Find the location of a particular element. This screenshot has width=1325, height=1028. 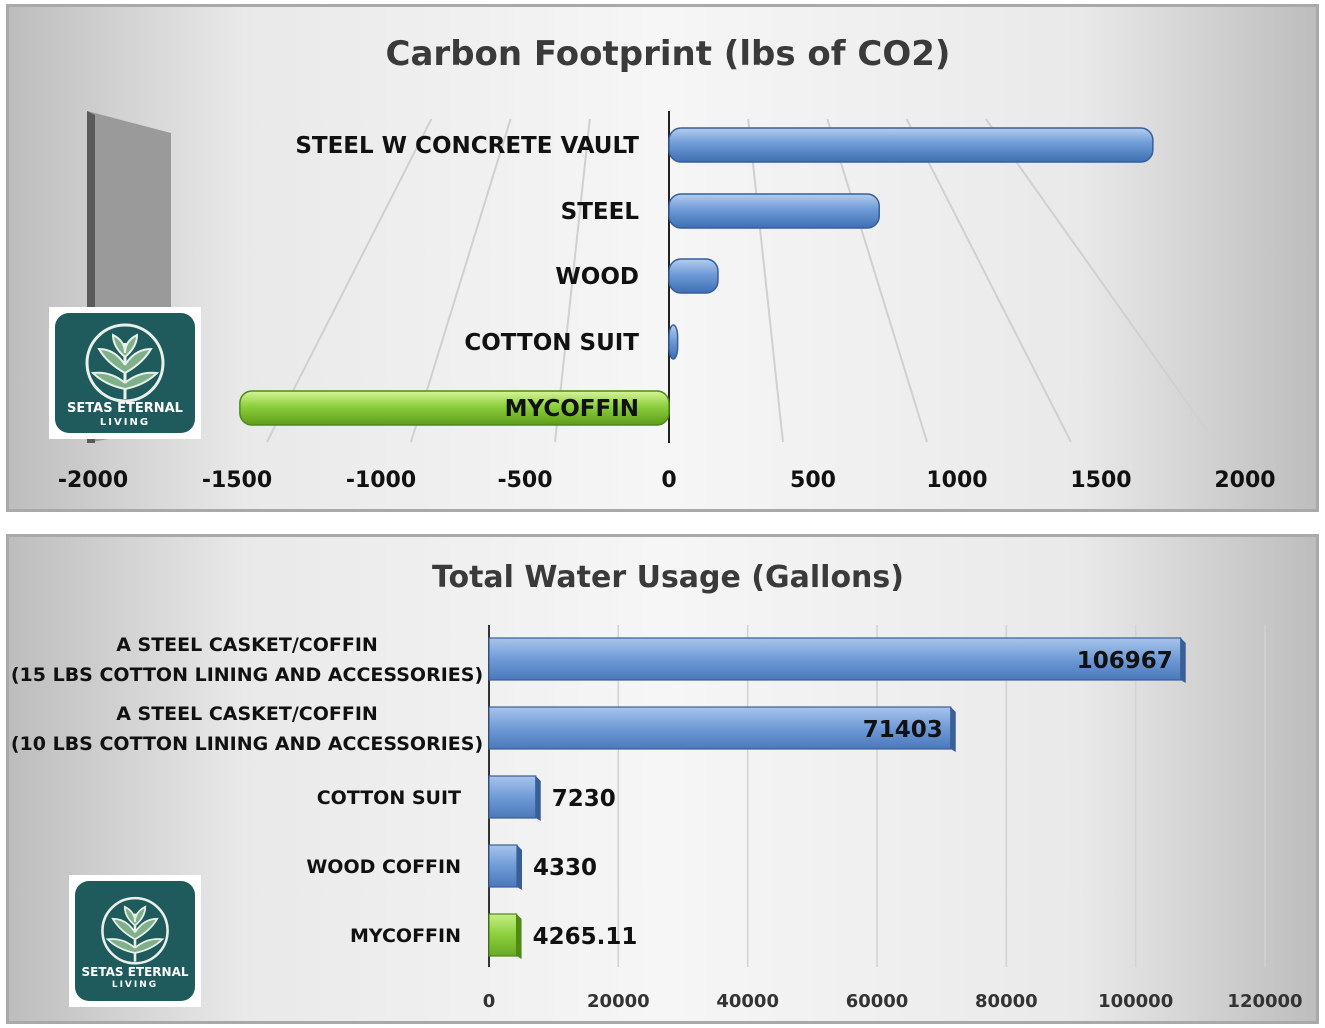

bar-side-mycoffin is located at coordinates (519, 936).